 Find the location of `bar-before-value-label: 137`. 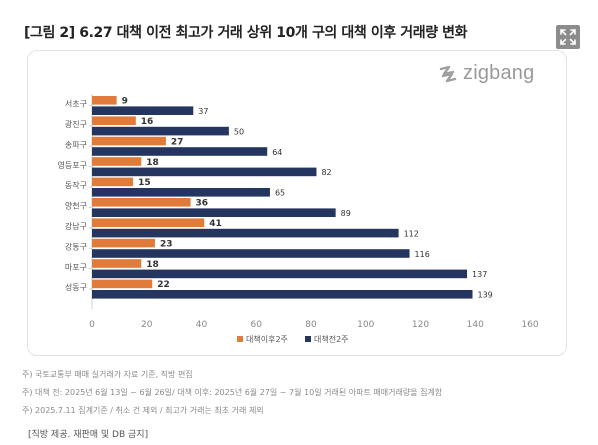

bar-before-value-label: 137 is located at coordinates (479, 274).